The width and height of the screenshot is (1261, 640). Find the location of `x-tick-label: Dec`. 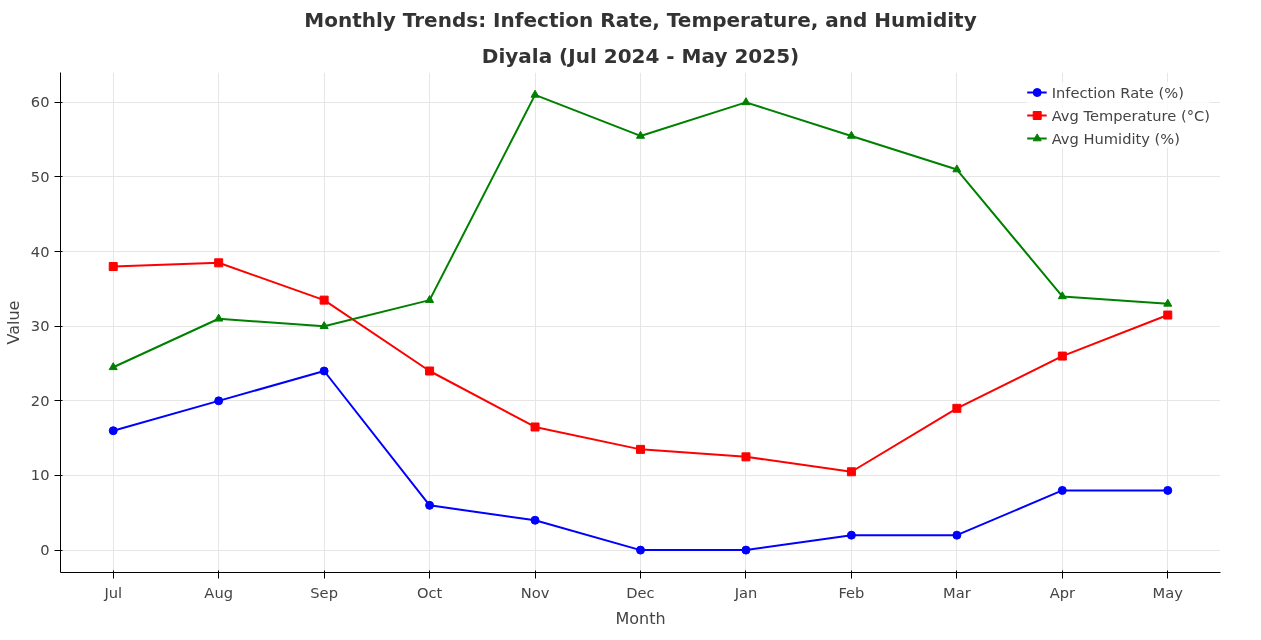

x-tick-label: Dec is located at coordinates (640, 592).